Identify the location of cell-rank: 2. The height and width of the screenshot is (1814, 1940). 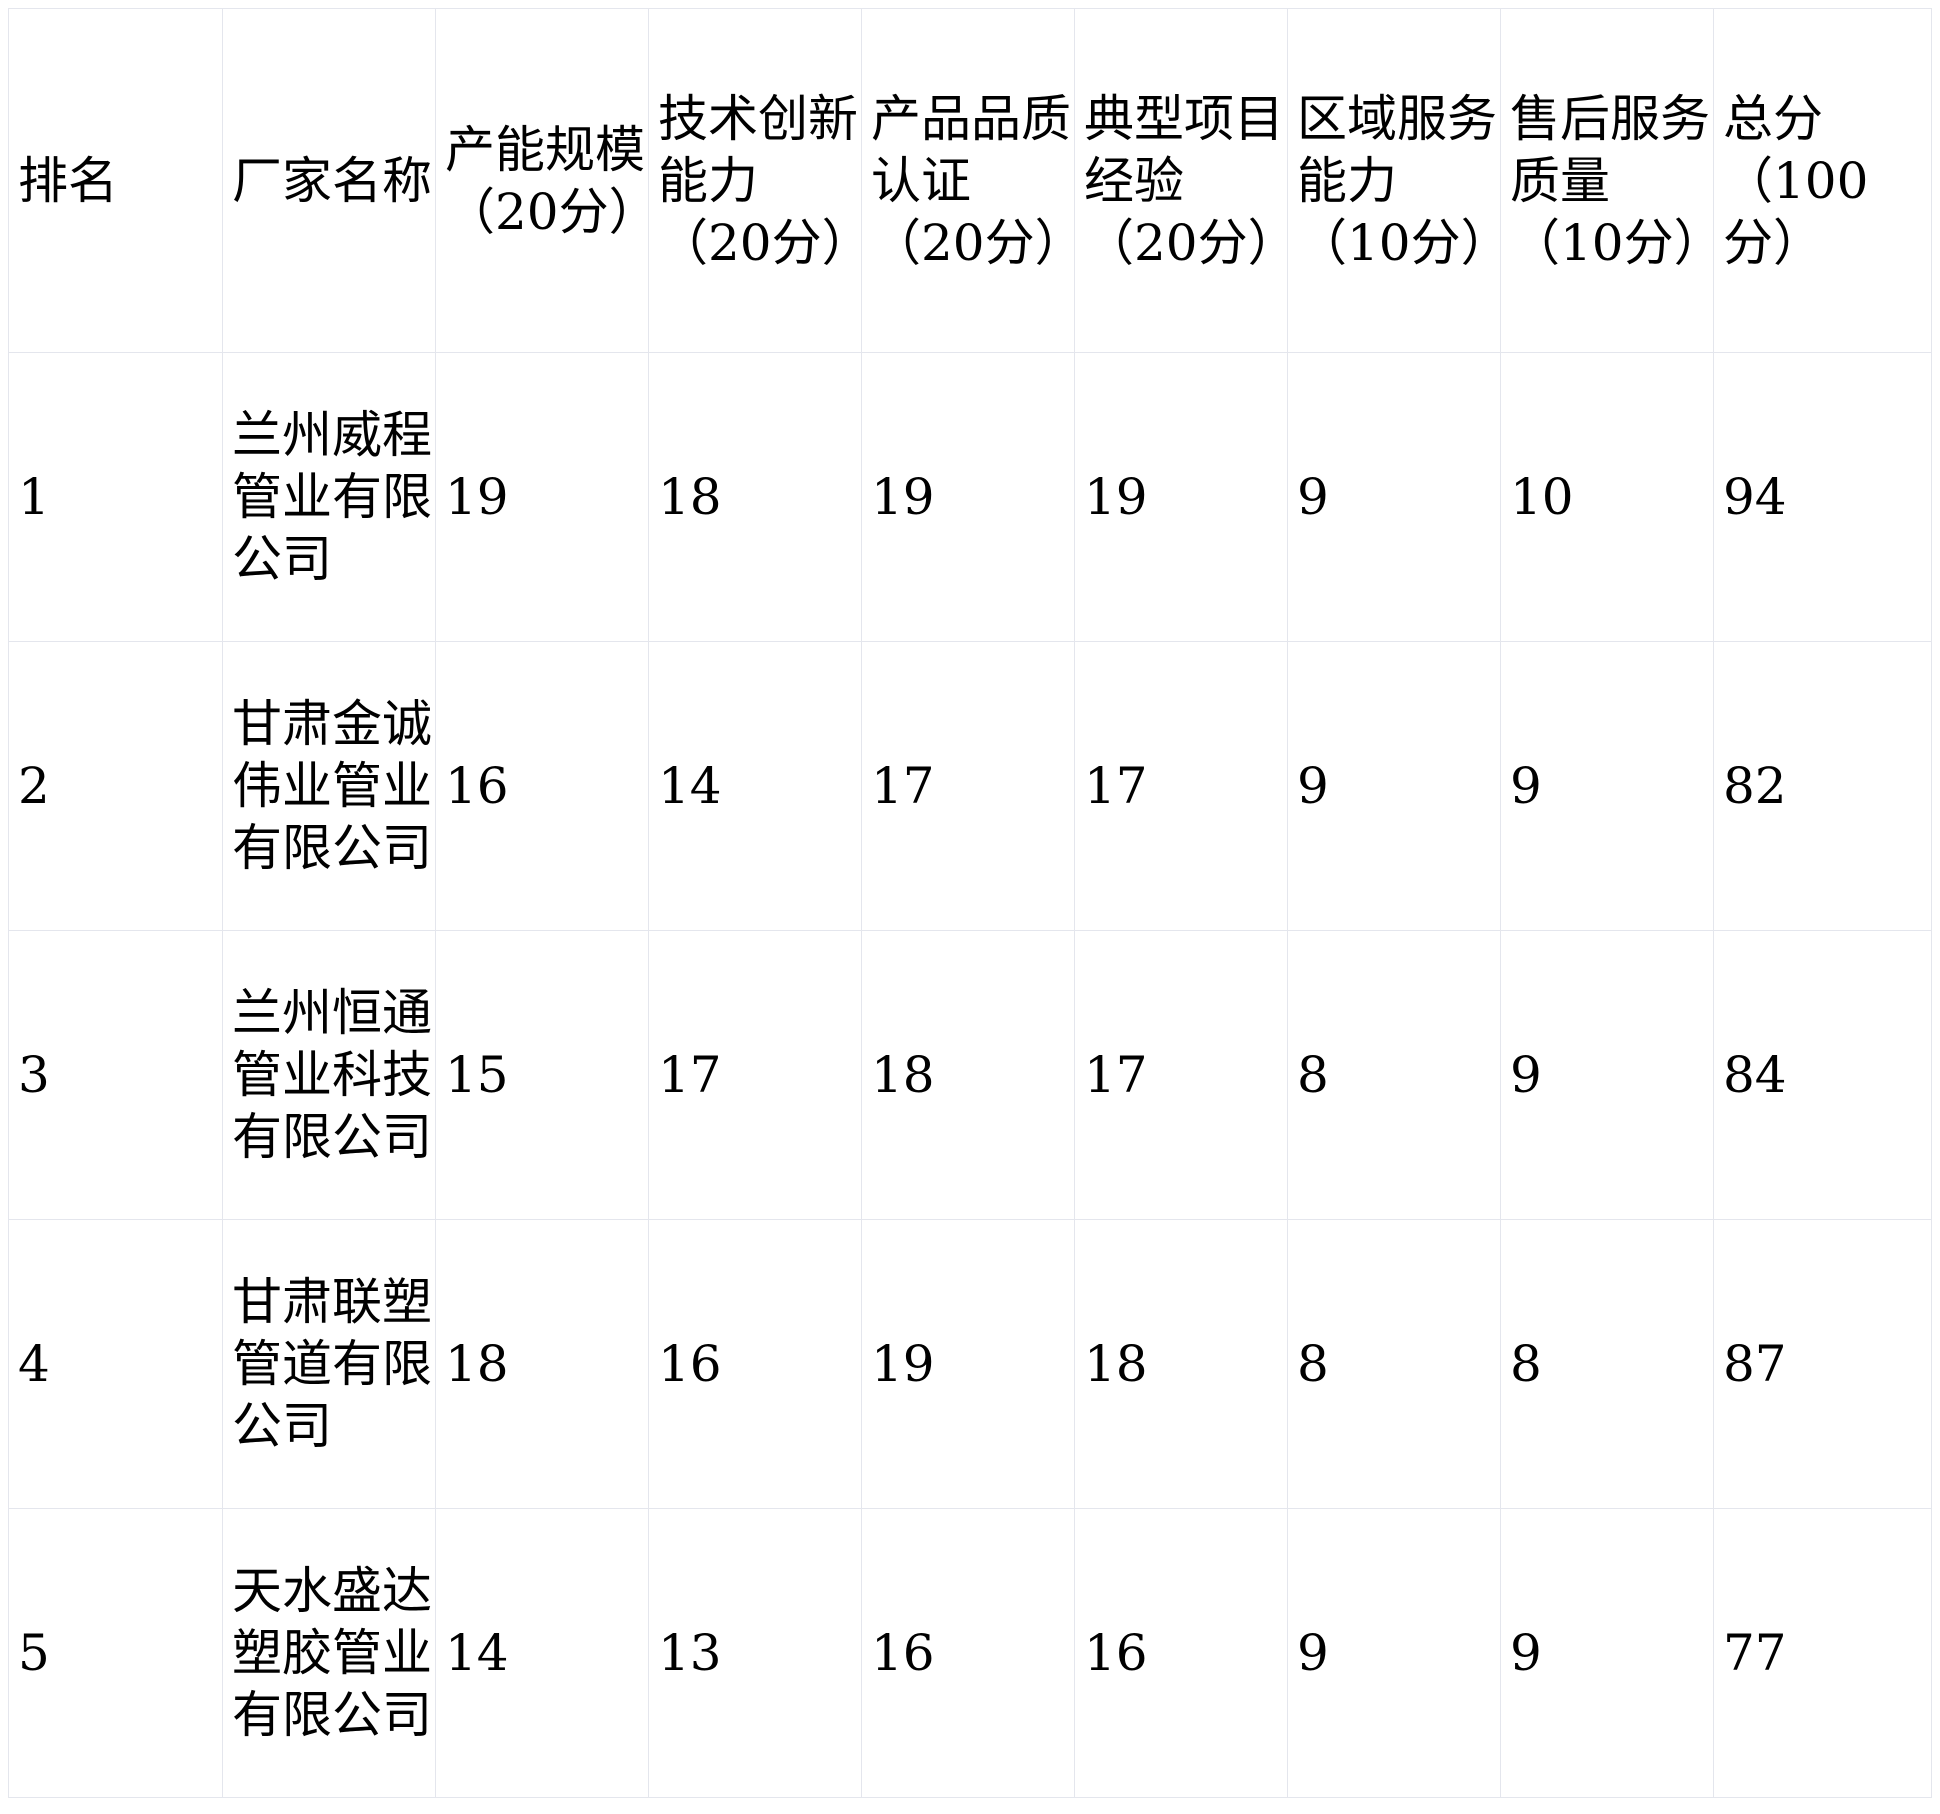
(115, 786).